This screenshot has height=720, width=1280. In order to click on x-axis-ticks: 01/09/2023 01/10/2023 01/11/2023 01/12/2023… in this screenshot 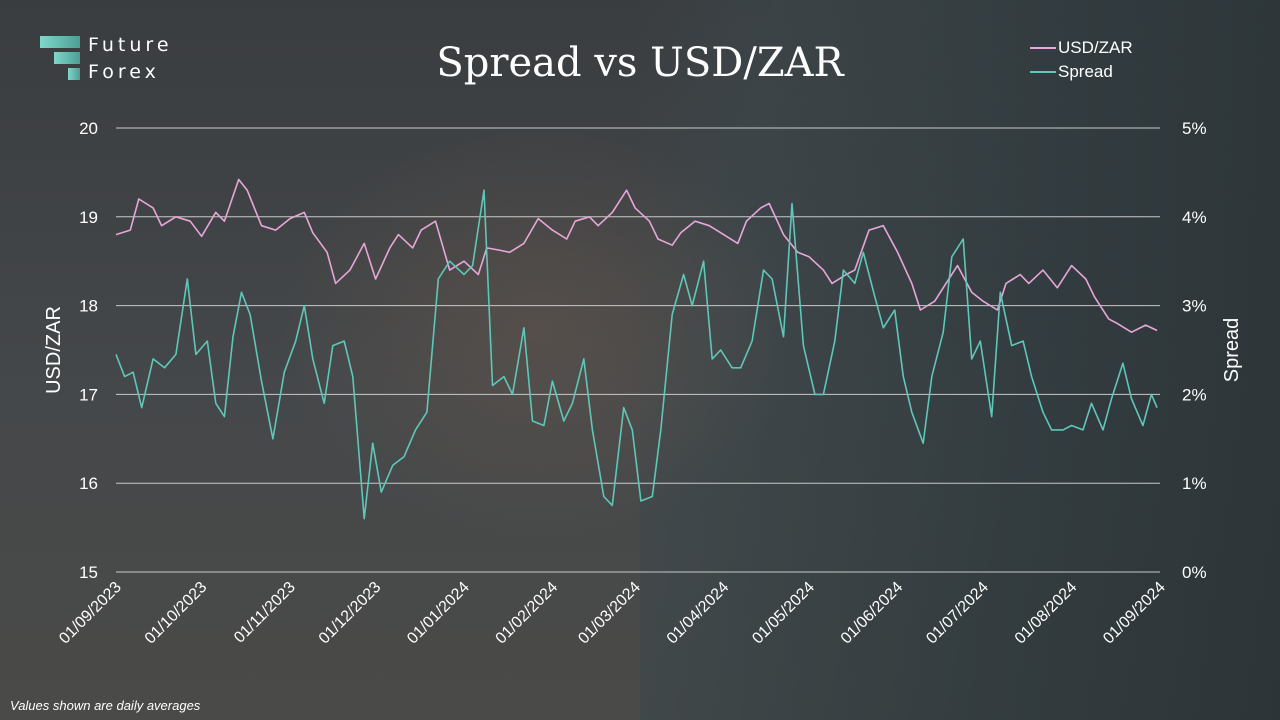, I will do `click(612, 613)`.